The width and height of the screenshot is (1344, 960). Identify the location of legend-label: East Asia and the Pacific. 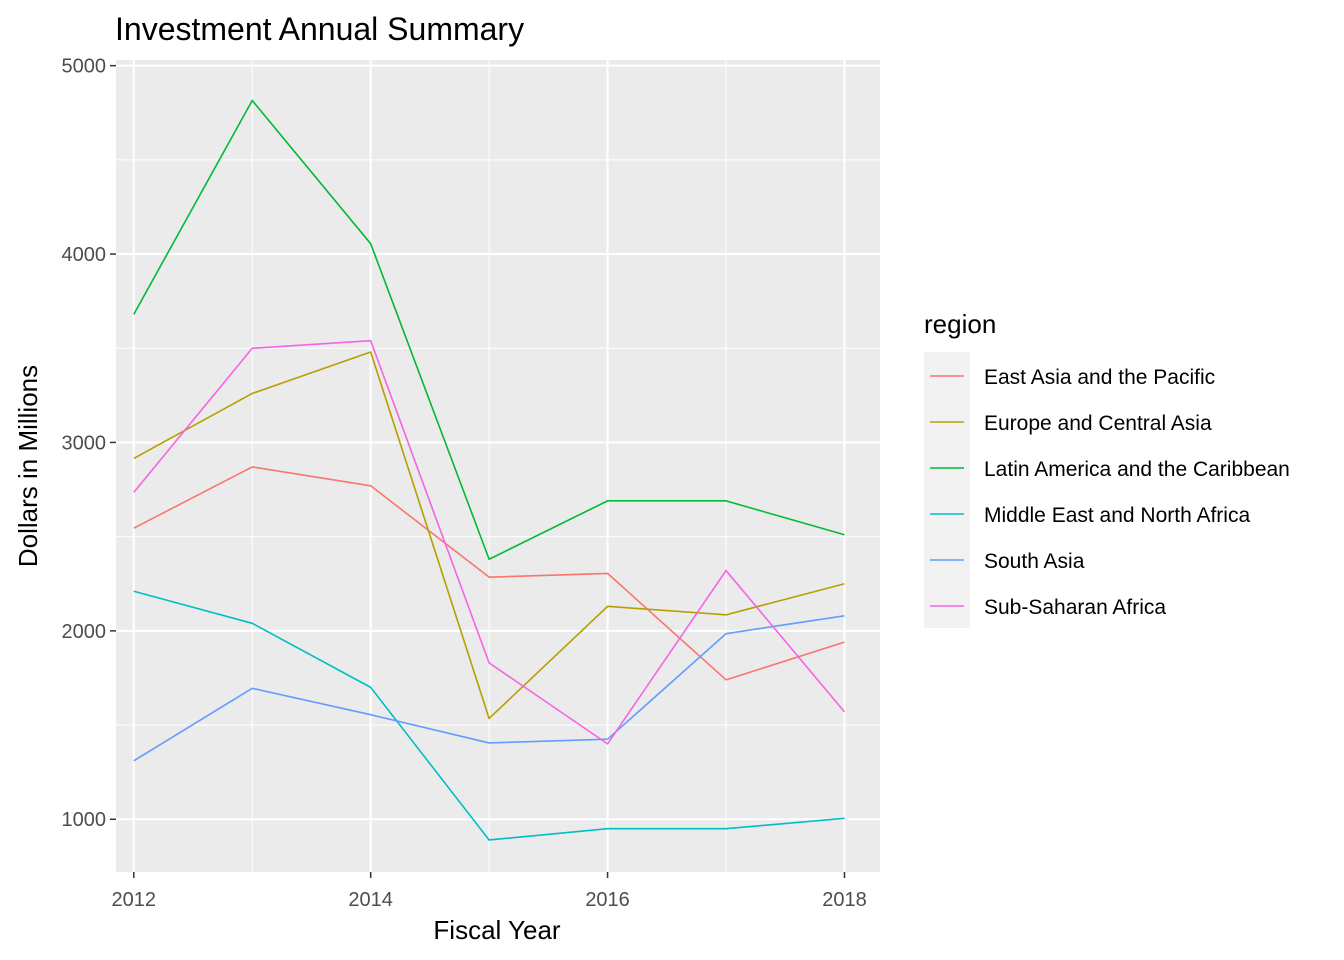
(1099, 377).